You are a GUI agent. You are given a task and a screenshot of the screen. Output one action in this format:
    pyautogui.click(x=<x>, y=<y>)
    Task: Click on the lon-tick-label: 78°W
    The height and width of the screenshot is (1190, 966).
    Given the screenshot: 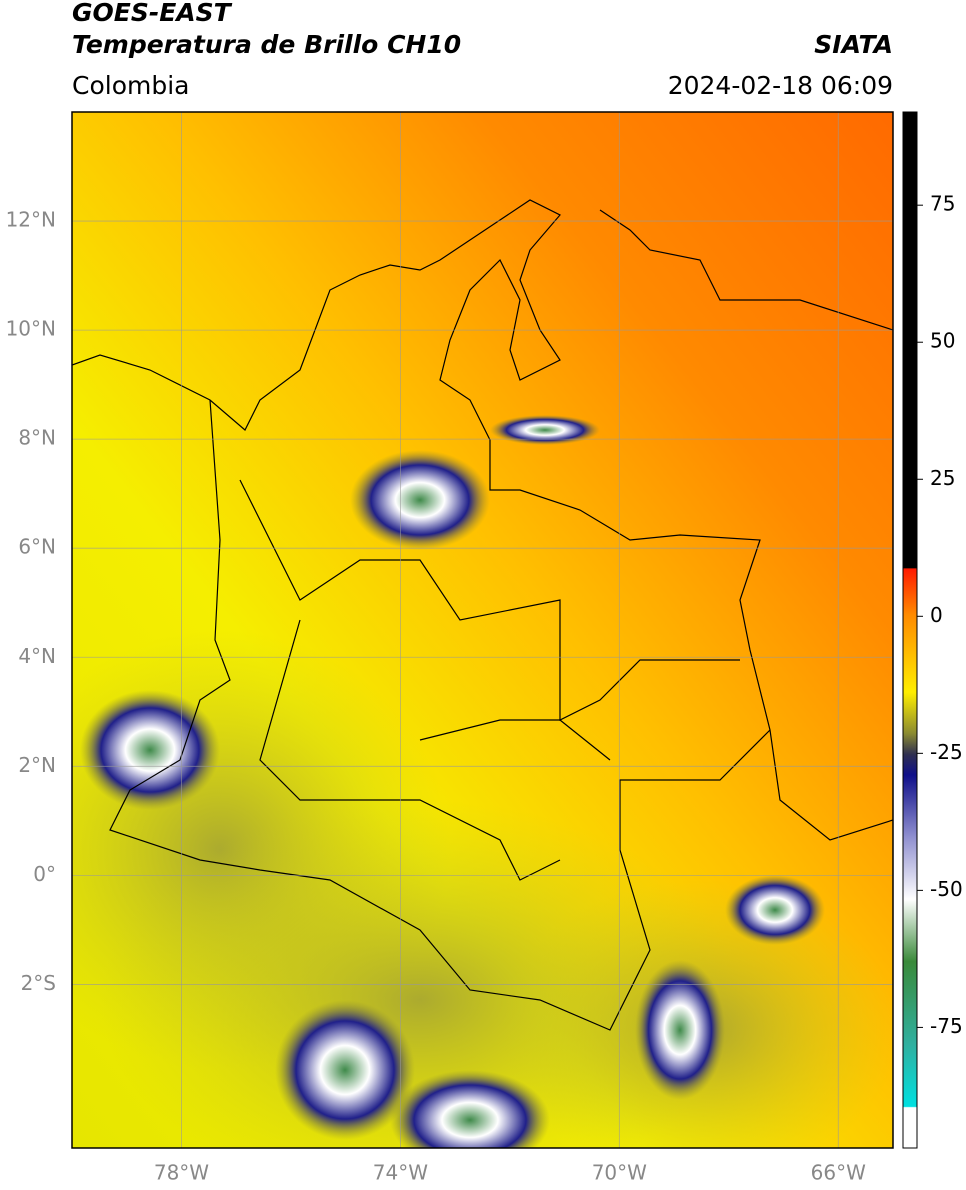 What is the action you would take?
    pyautogui.click(x=181, y=1173)
    